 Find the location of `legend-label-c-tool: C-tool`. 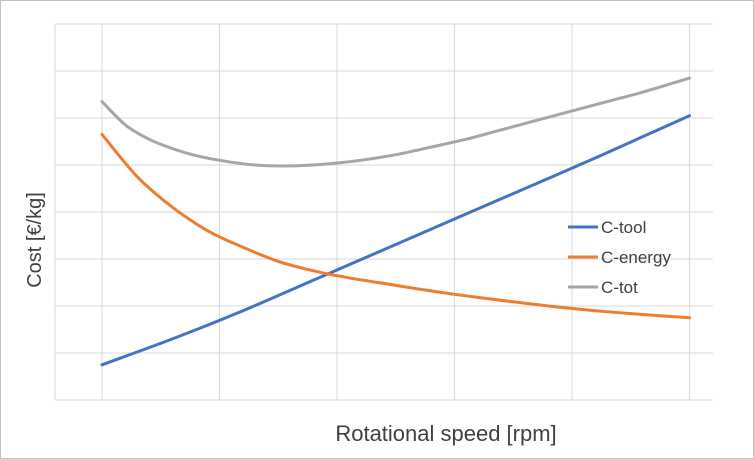

legend-label-c-tool: C-tool is located at coordinates (623, 227).